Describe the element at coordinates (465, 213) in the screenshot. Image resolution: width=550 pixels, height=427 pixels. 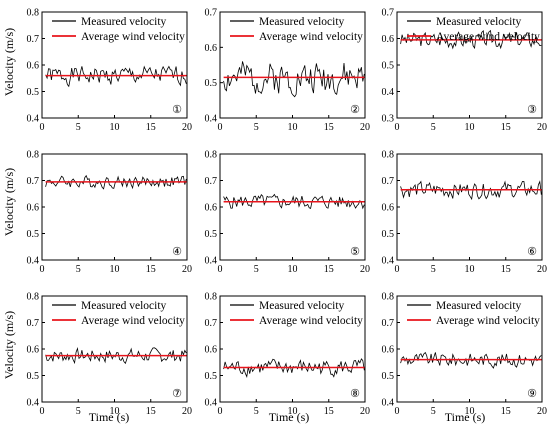
I see `panel-6: 0 5 10 15 20 0.4 0.5 0.6 0.7 0.8 ⑥` at that location.